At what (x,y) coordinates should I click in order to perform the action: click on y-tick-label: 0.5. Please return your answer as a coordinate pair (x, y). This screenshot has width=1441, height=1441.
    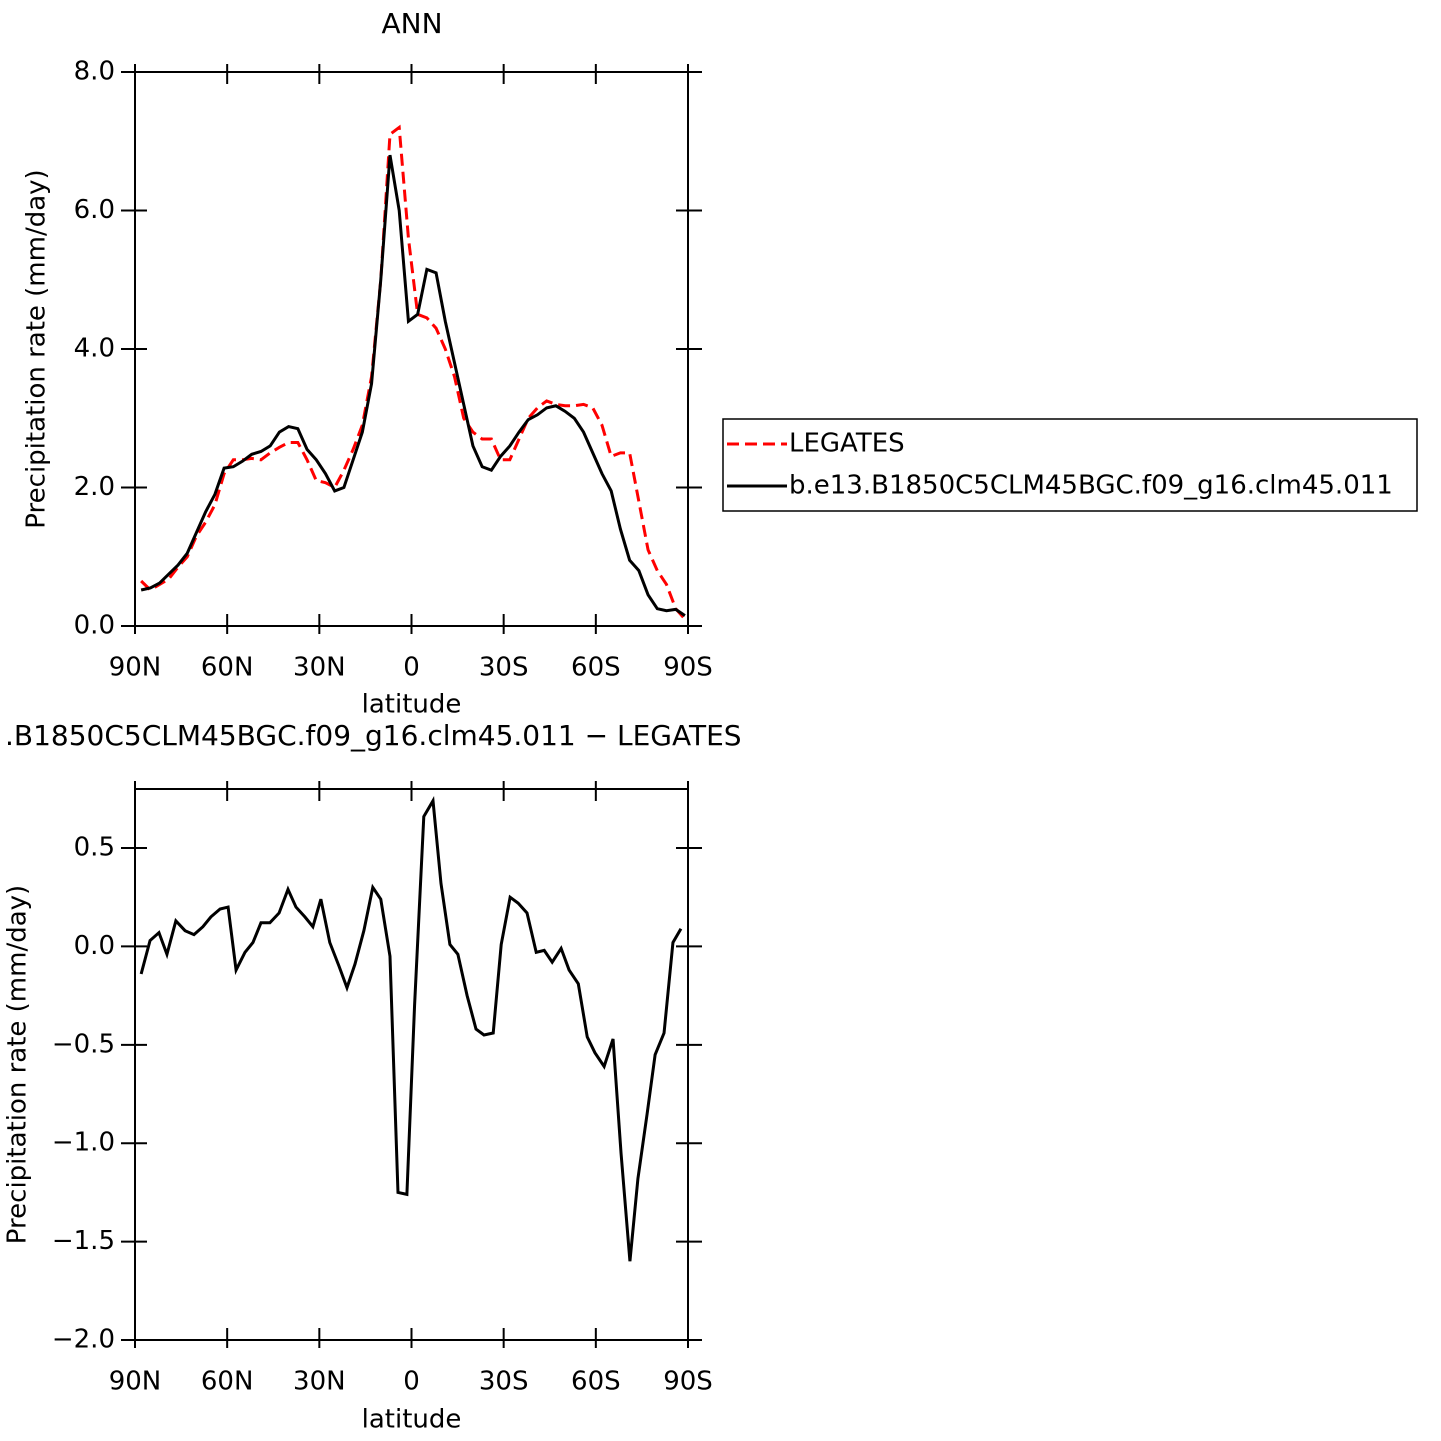
    Looking at the image, I should click on (94, 848).